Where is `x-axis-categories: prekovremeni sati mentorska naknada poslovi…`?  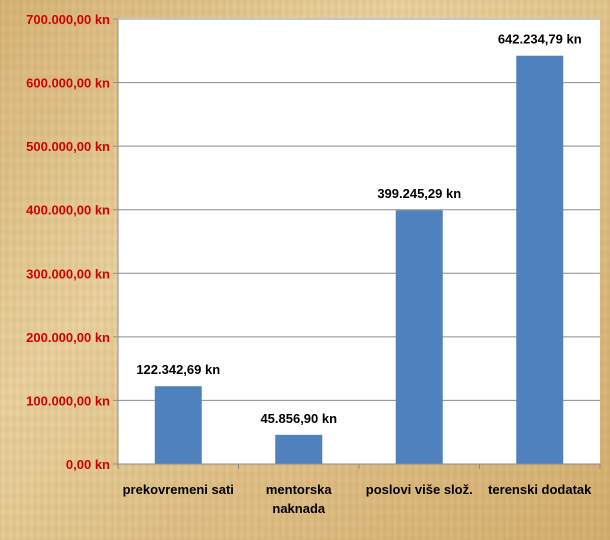
x-axis-categories: prekovremeni sati mentorska naknada poslovi… is located at coordinates (359, 490).